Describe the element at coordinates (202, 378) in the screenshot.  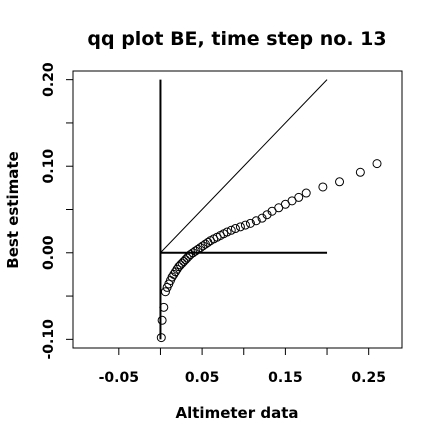
I see `x-tick-label: 0.05` at that location.